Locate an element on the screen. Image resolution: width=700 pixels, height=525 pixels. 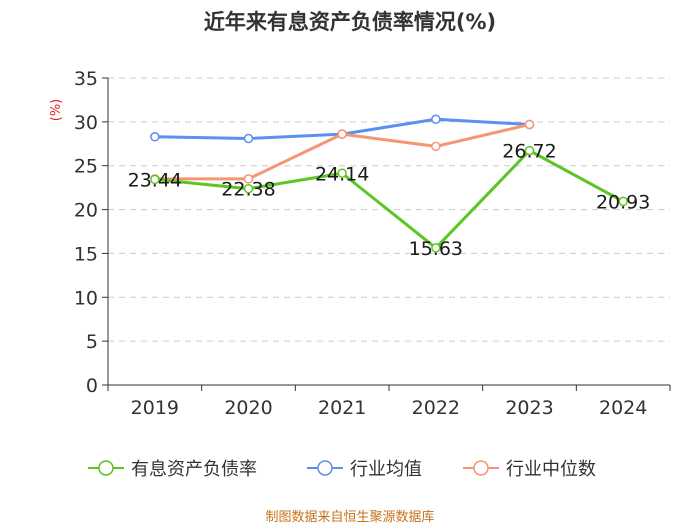
x-tick-label: 2019 is located at coordinates (155, 408).